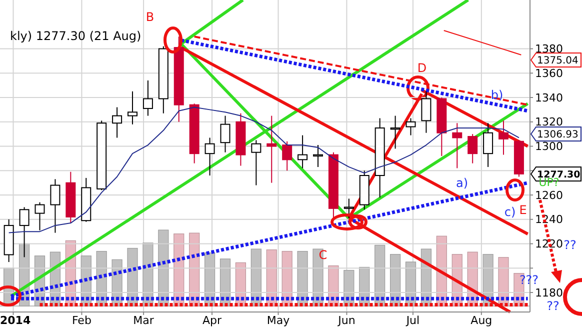 The height and width of the screenshot is (327, 582). What do you see at coordinates (549, 244) in the screenshot?
I see `y-tick-label: 1220` at bounding box center [549, 244].